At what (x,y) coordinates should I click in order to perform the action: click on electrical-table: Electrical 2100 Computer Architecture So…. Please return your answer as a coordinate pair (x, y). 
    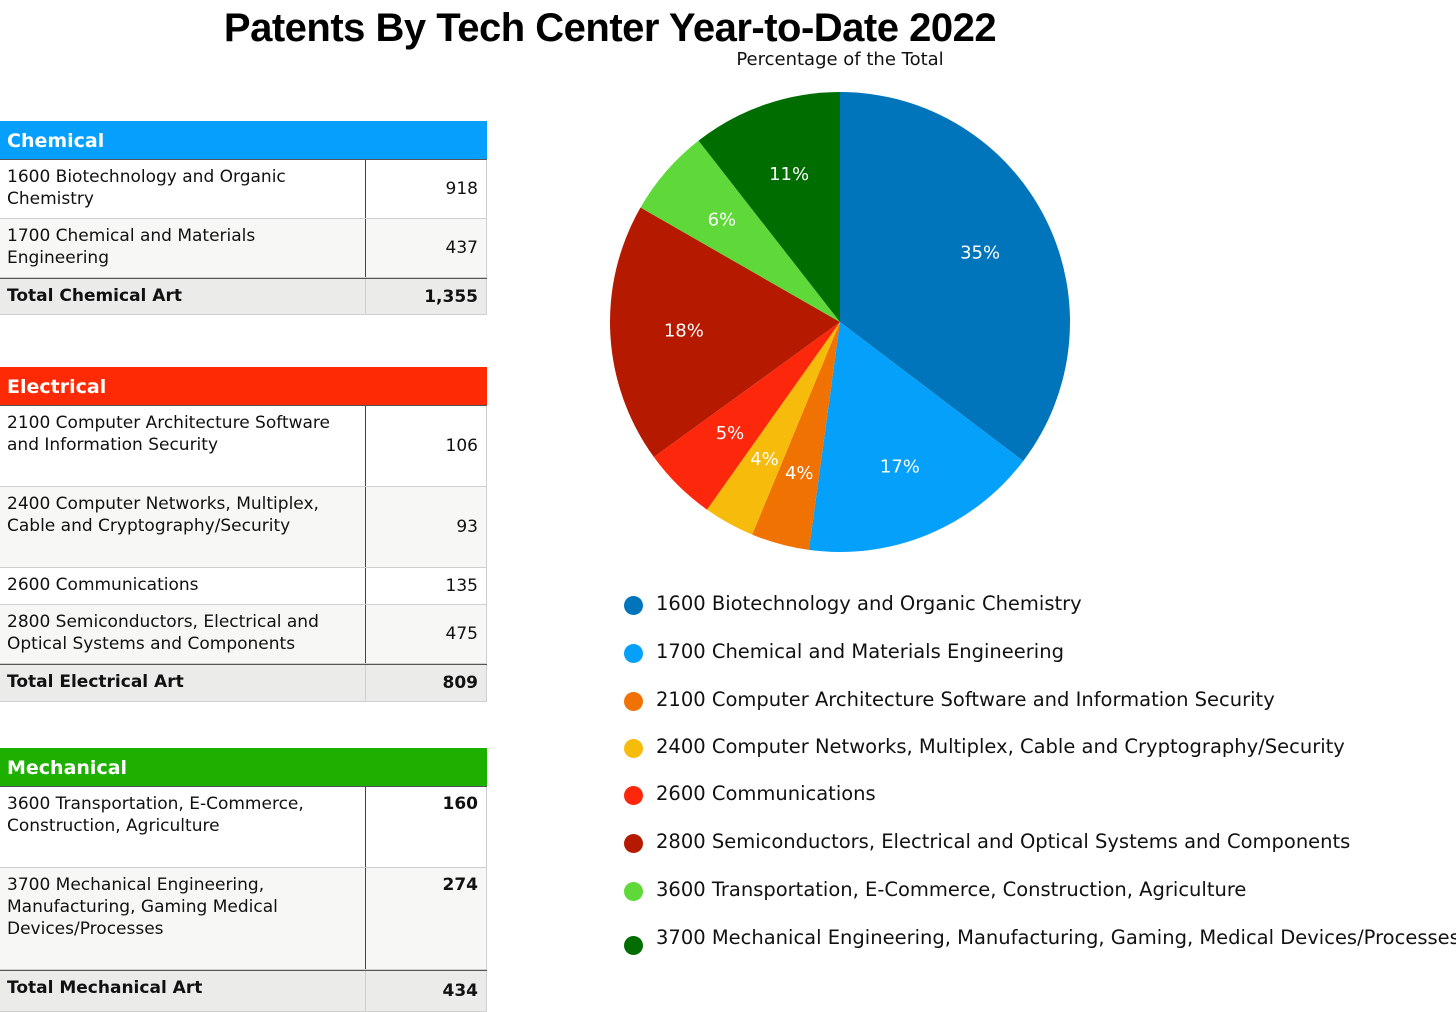
    Looking at the image, I should click on (243, 534).